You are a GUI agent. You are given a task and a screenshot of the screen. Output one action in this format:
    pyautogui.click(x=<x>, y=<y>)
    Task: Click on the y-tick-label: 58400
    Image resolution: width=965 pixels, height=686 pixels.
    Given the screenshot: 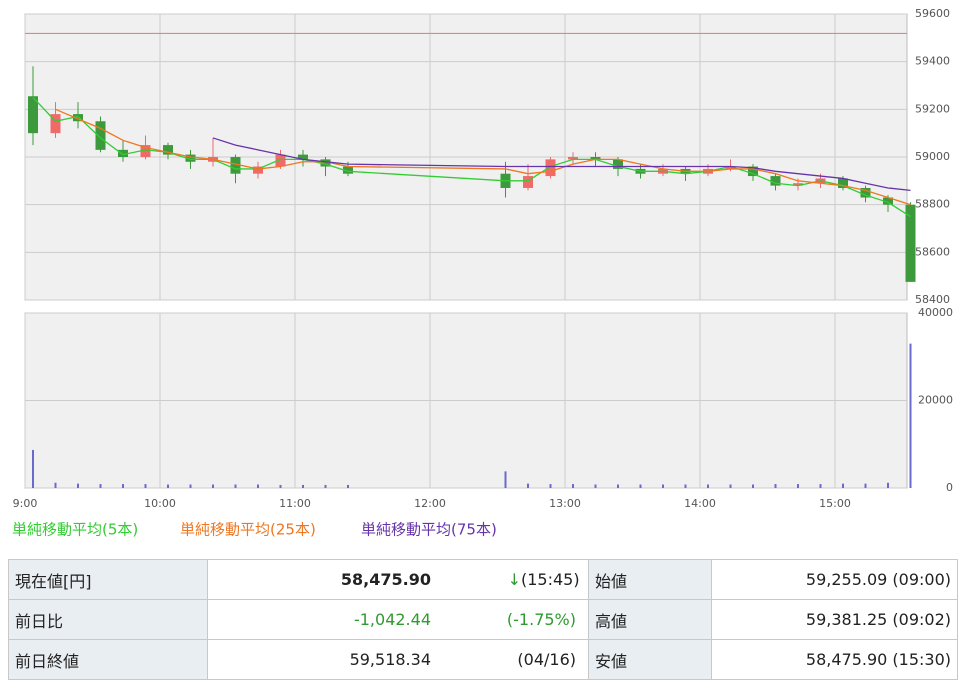 What is the action you would take?
    pyautogui.click(x=932, y=299)
    